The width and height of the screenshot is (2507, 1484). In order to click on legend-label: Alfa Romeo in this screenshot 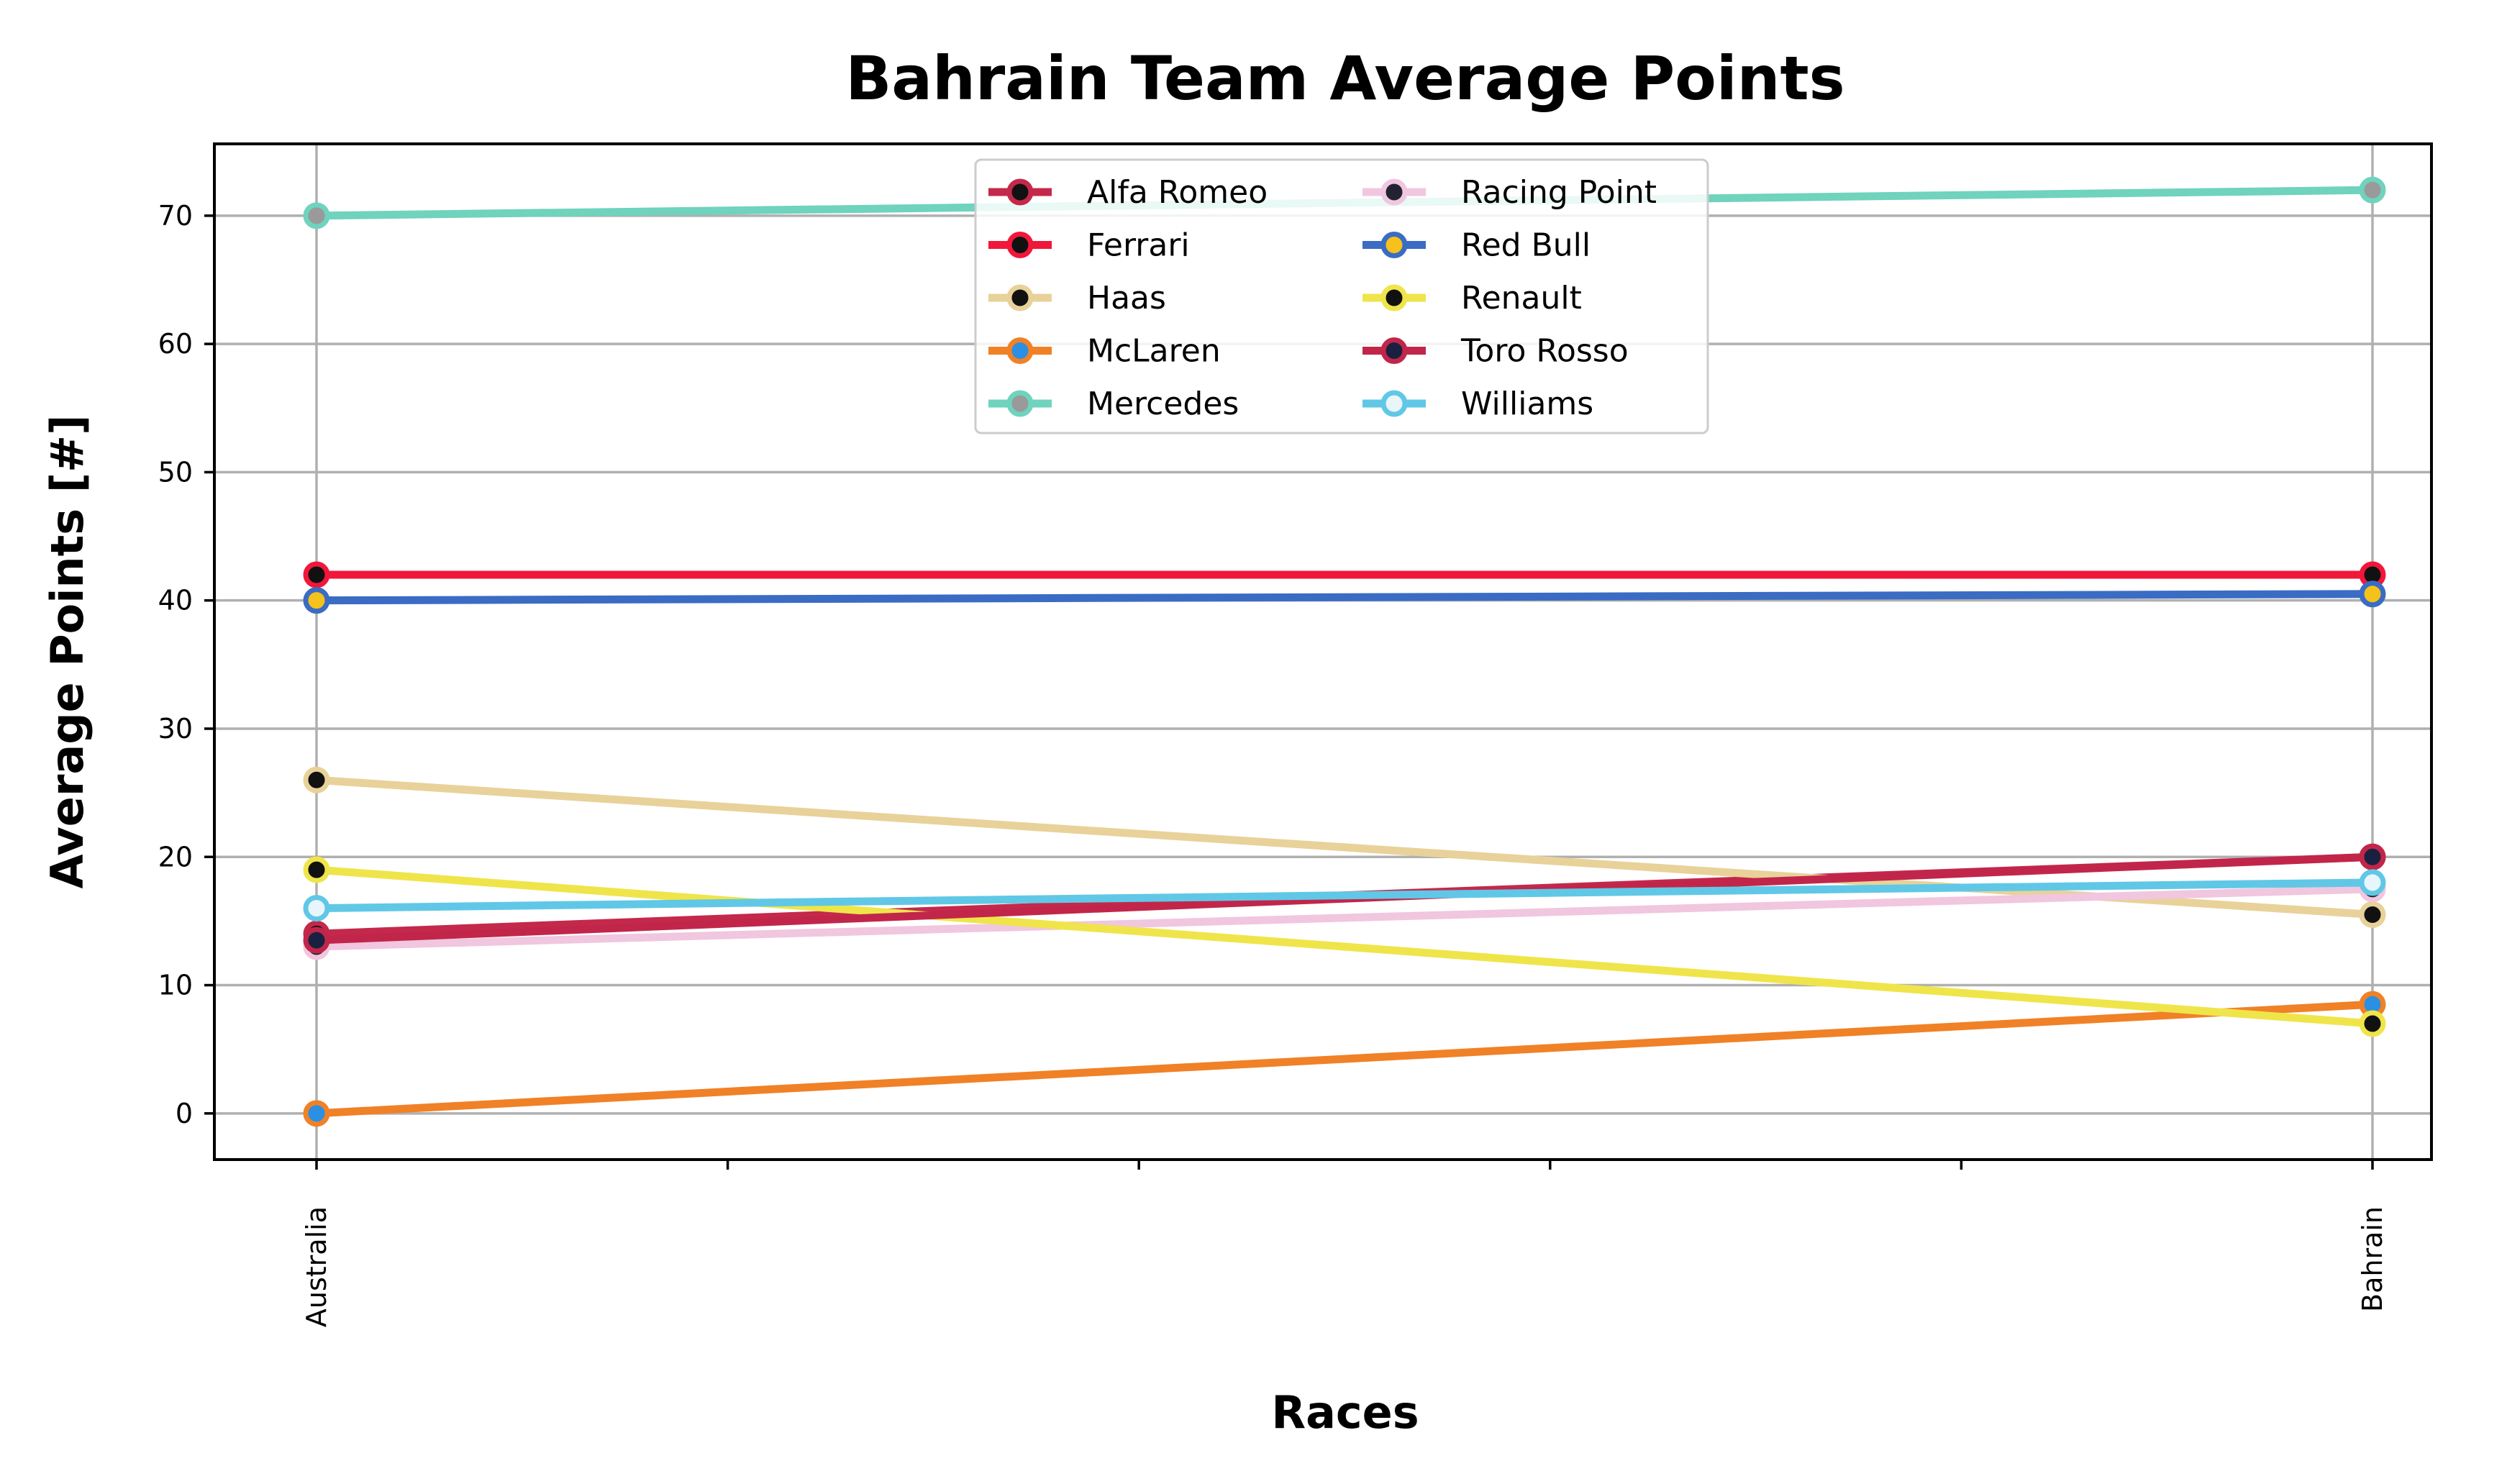, I will do `click(1178, 192)`.